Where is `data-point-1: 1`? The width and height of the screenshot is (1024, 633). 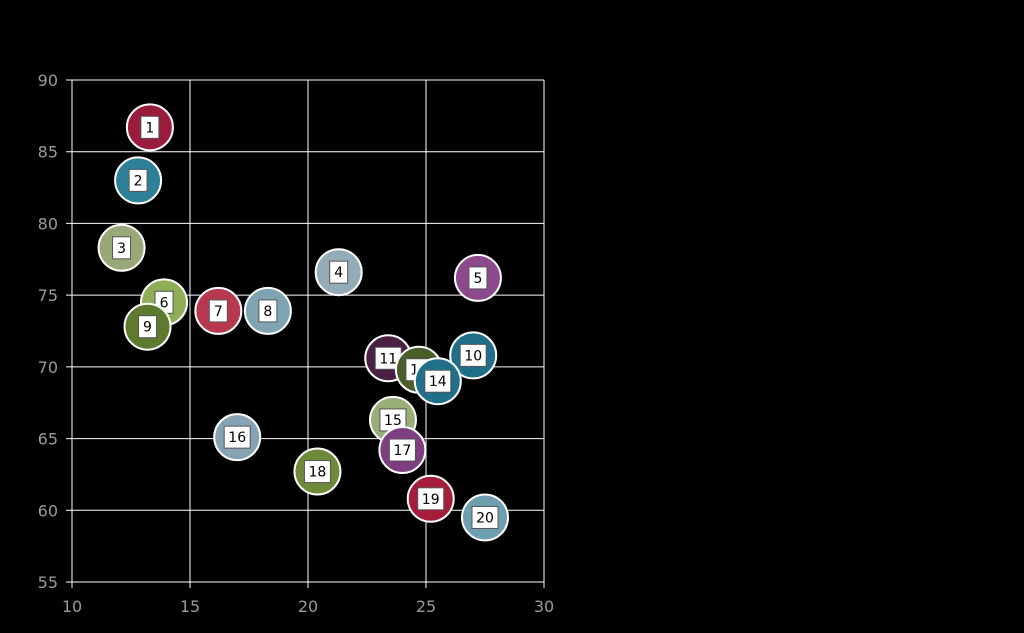
data-point-1: 1 is located at coordinates (149, 127).